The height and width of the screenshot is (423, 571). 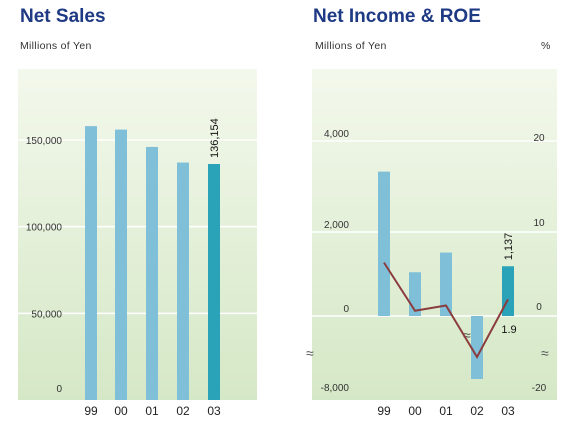 What do you see at coordinates (335, 388) in the screenshot?
I see `net-income-ytick-label: -8,000` at bounding box center [335, 388].